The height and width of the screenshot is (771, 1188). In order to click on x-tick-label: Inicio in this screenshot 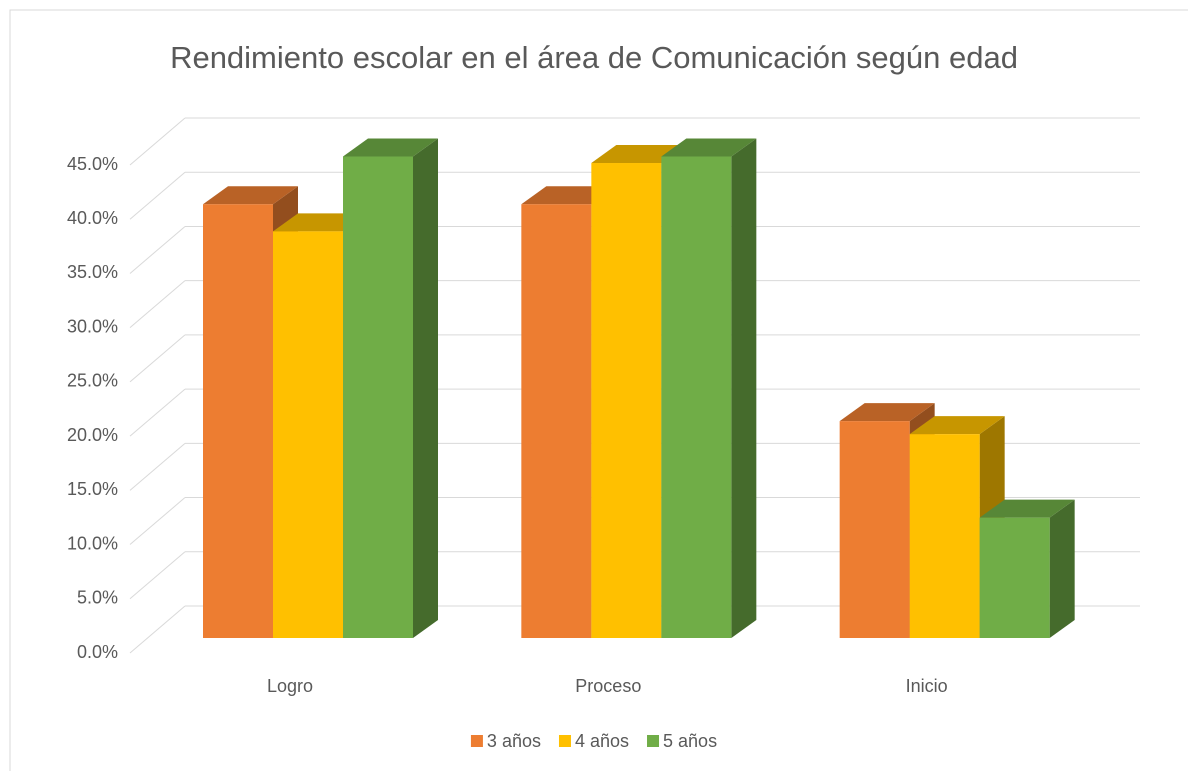, I will do `click(927, 686)`.